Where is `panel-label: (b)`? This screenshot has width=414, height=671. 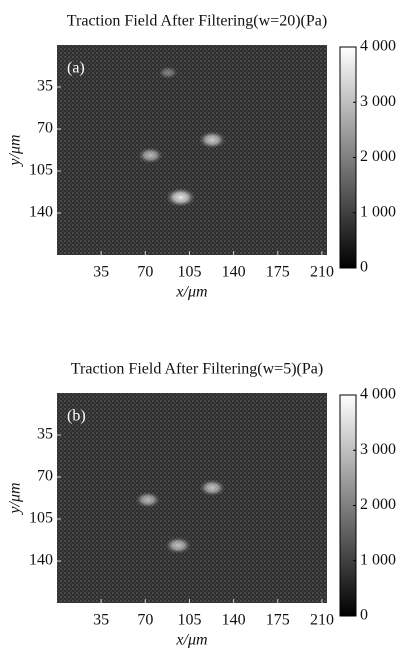
panel-label: (b) is located at coordinates (76, 416).